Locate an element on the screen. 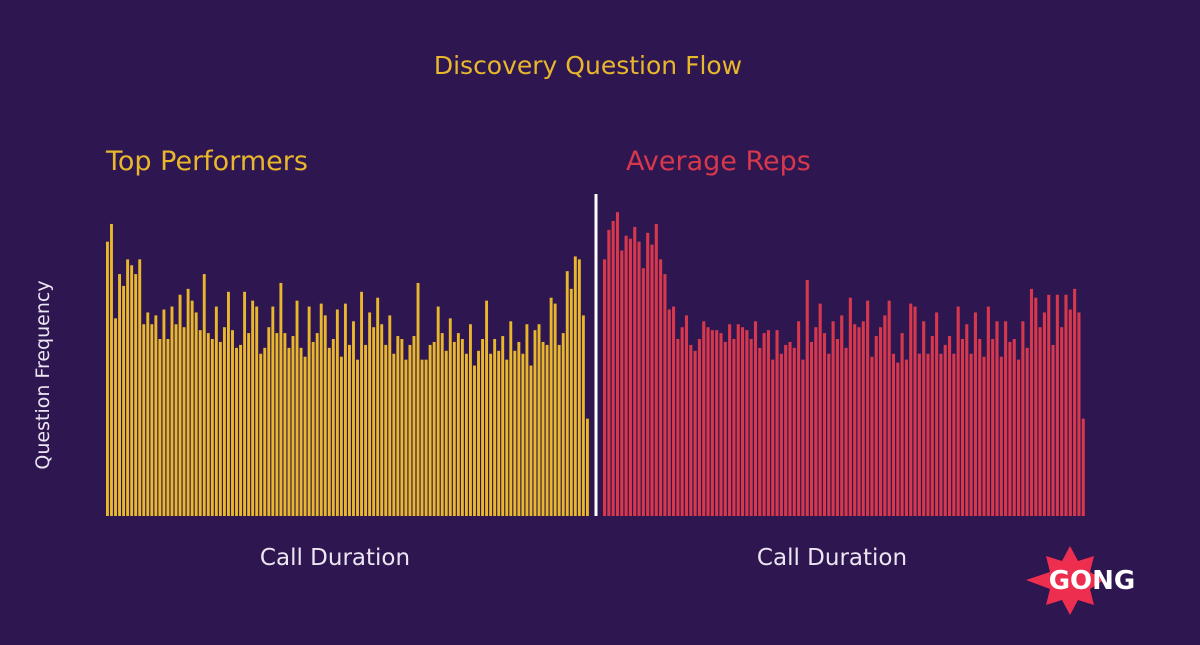  chart-title: Discovery Question Flow is located at coordinates (588, 65).